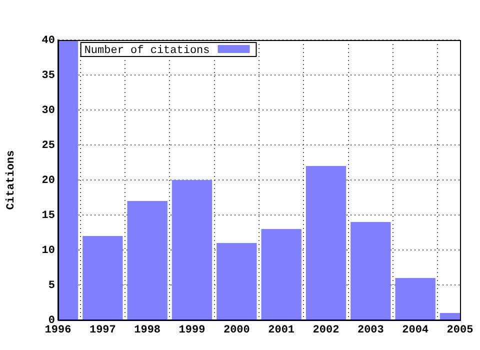 This screenshot has width=480, height=350. Describe the element at coordinates (236, 330) in the screenshot. I see `x-tick-label: 2000` at that location.